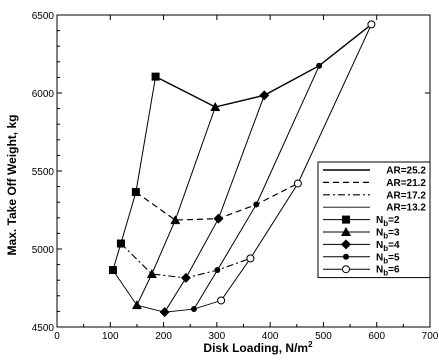 This screenshot has width=439, height=363. Describe the element at coordinates (43, 94) in the screenshot. I see `y-tick-label: 6000` at that location.